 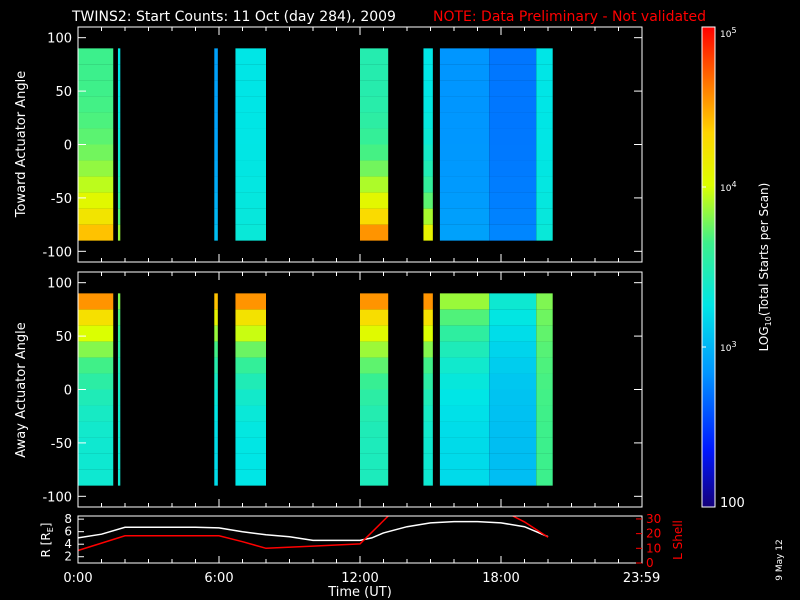 What do you see at coordinates (708, 267) in the screenshot?
I see `colorbar-frame` at bounding box center [708, 267].